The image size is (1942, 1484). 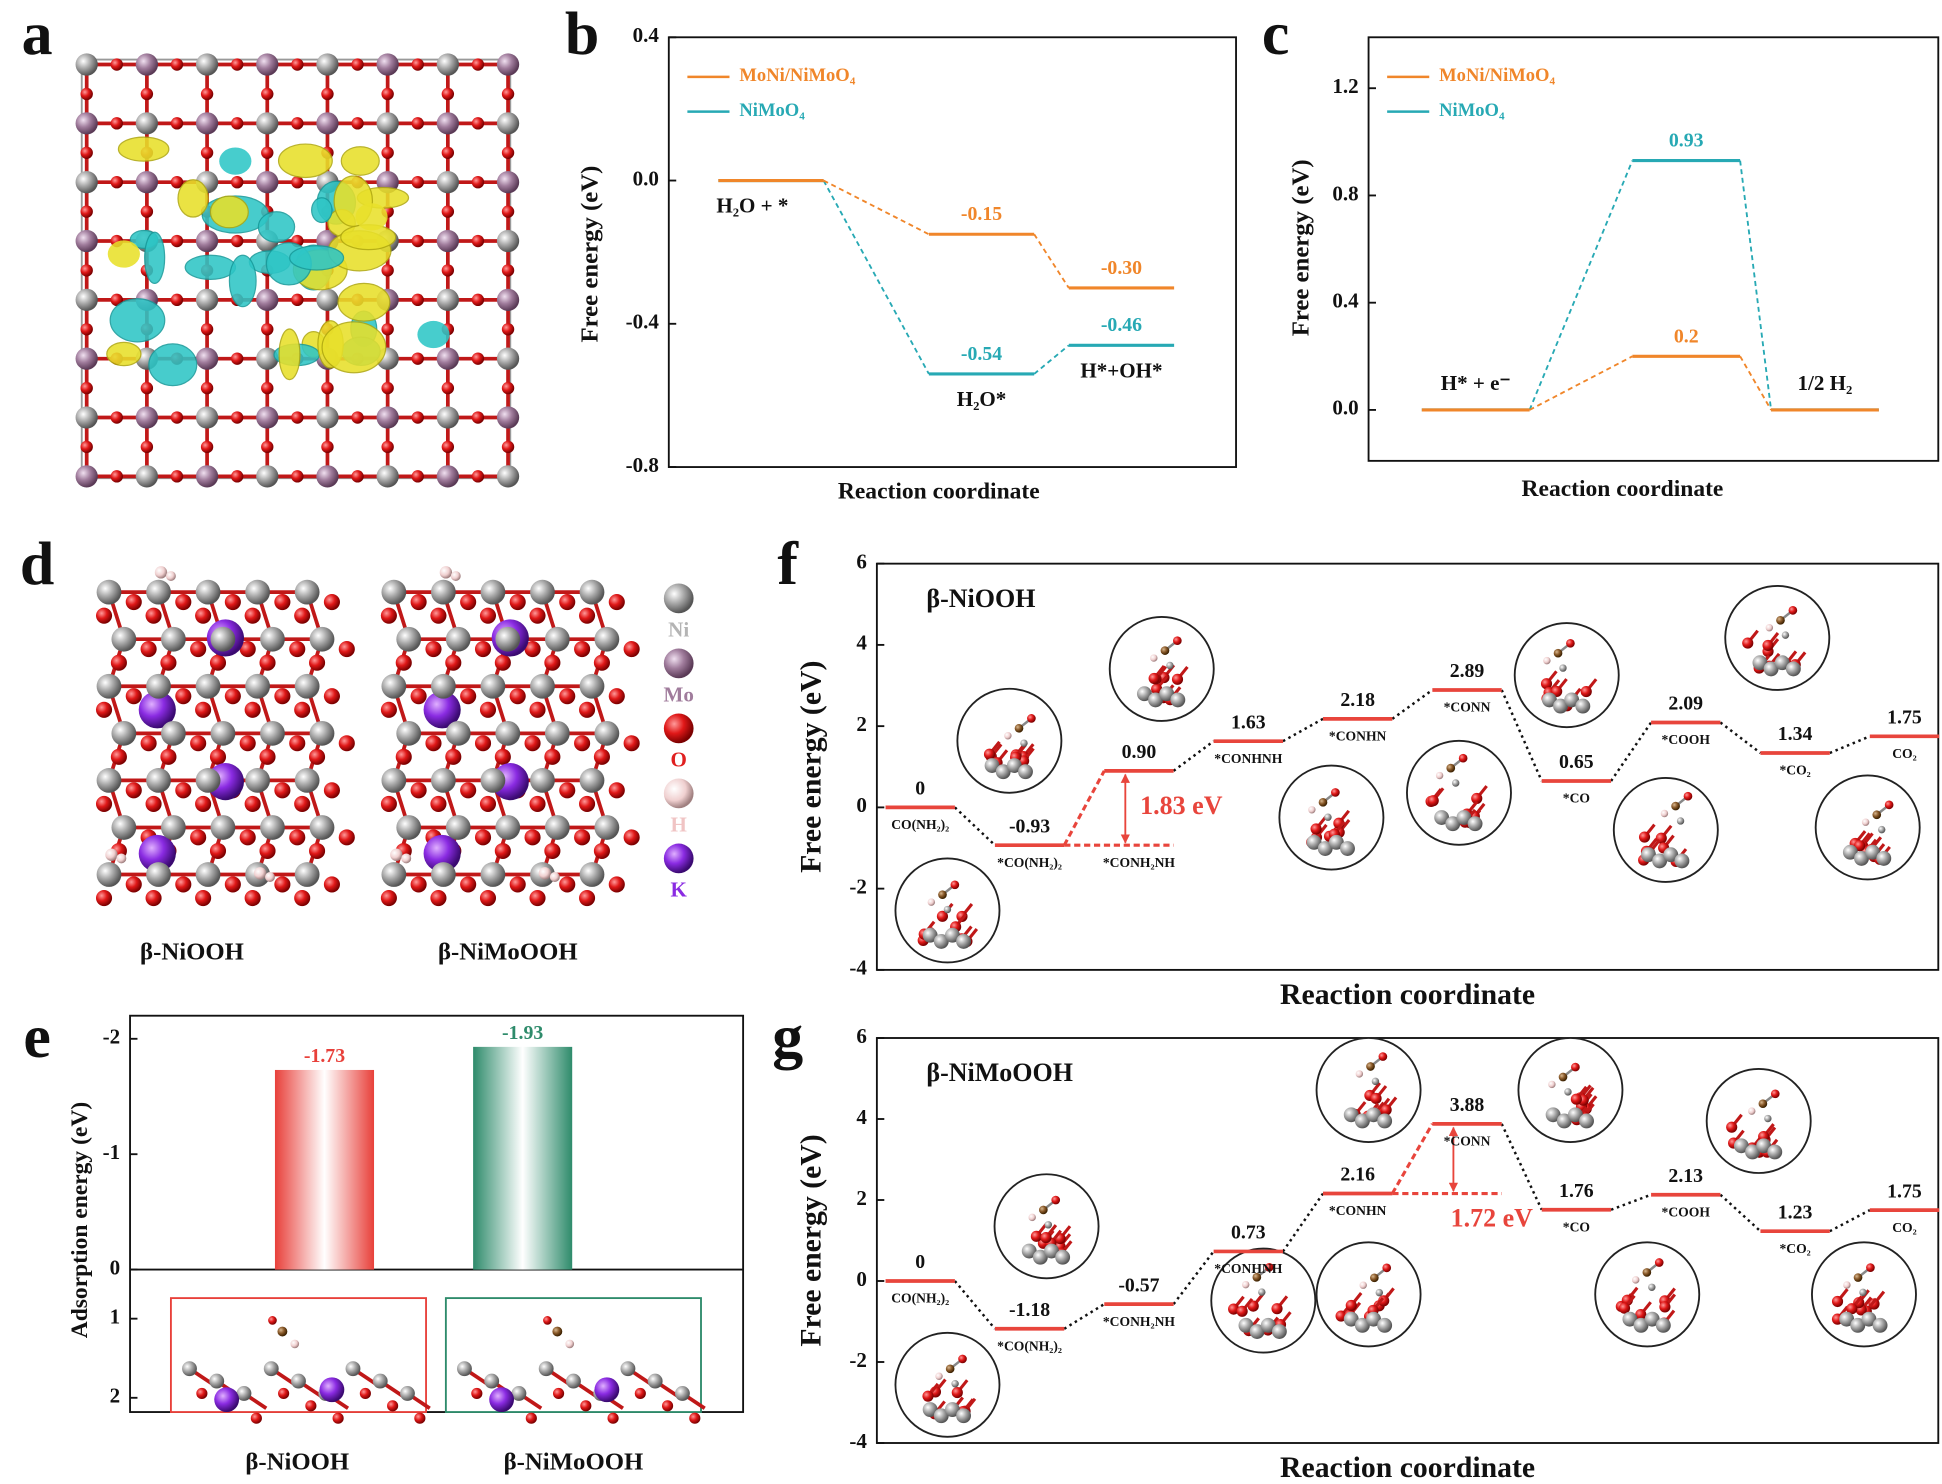 What do you see at coordinates (1576, 762) in the screenshot?
I see `value-label: 0.65` at bounding box center [1576, 762].